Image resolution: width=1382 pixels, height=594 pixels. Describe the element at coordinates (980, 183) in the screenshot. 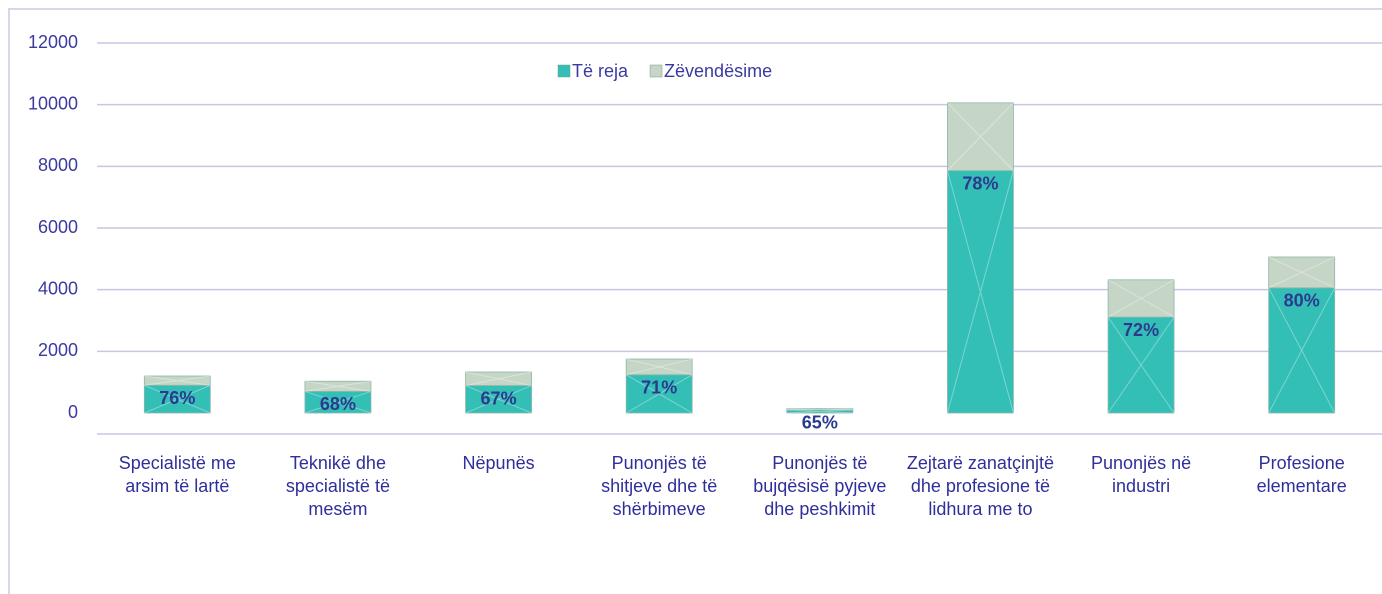

I see `percent-label: 78%` at that location.